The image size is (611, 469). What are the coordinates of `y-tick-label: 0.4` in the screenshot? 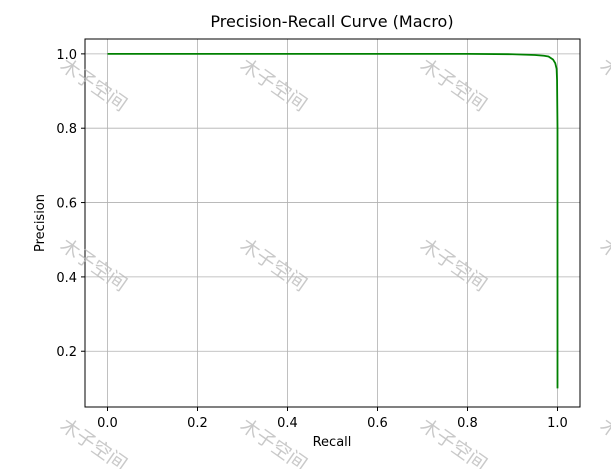 It's located at (66, 278).